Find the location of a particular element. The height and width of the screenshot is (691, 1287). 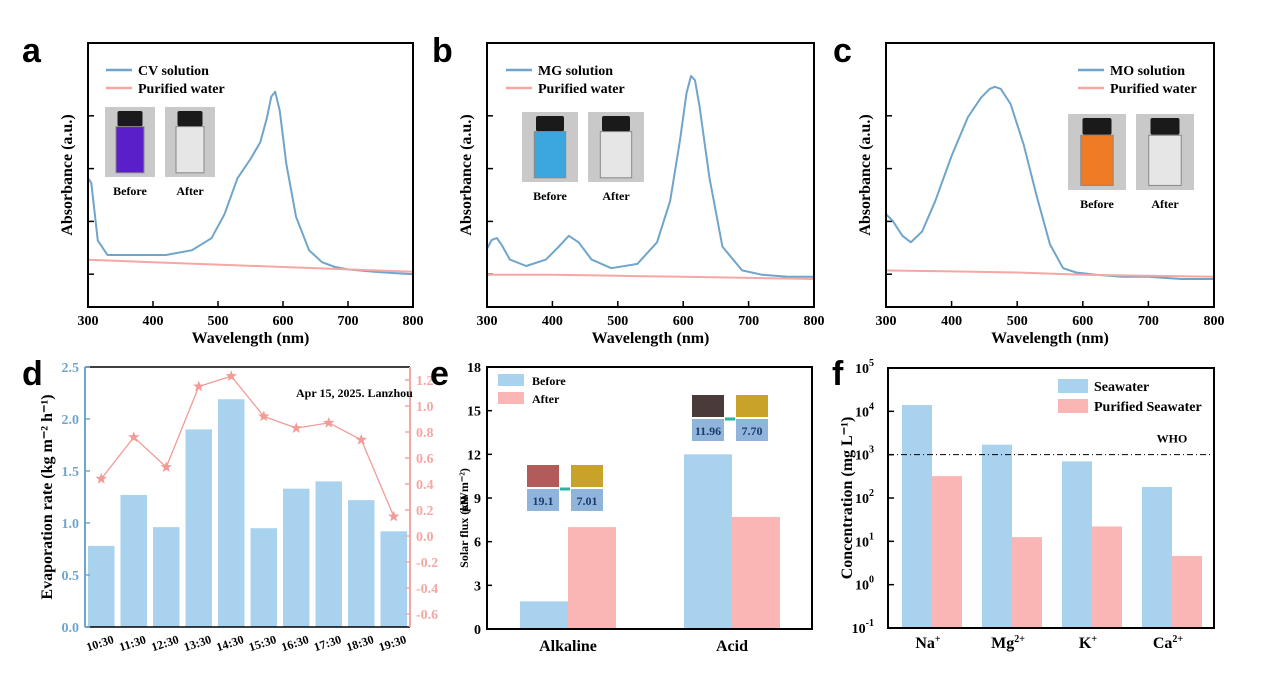

y-tick-label: 10⁵ is located at coordinates (864, 367).